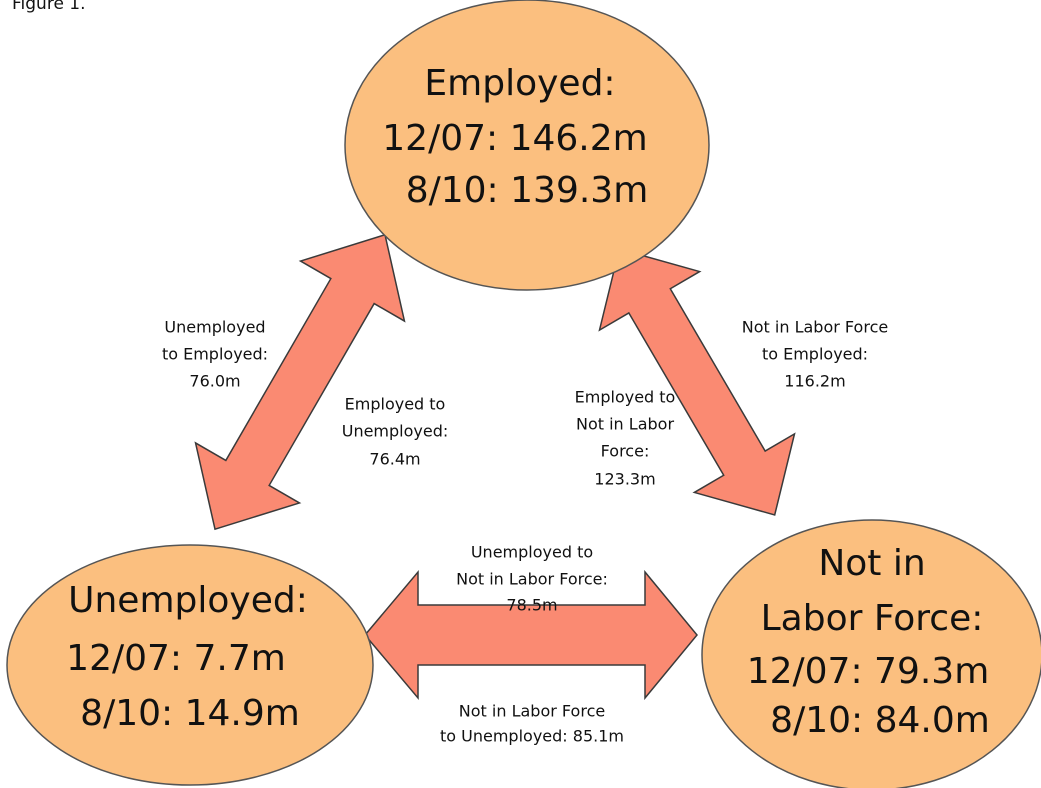 The height and width of the screenshot is (788, 1041). What do you see at coordinates (514, 138) in the screenshot?
I see `node-text: 12/07: 146.2m` at bounding box center [514, 138].